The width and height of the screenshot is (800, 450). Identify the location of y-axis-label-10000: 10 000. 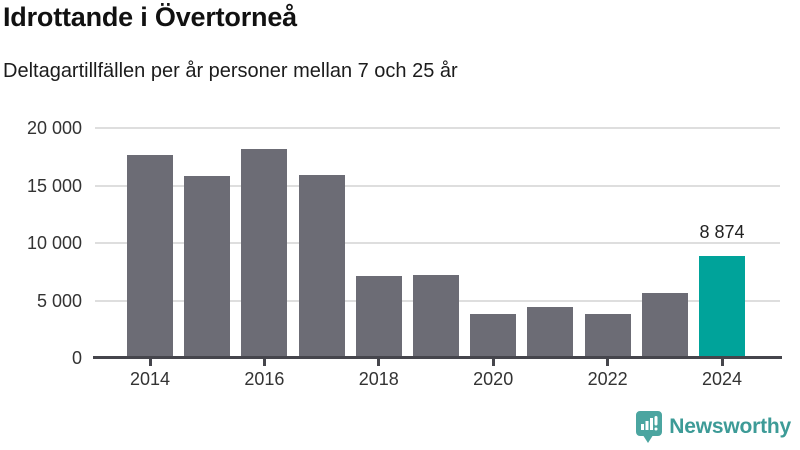
(54, 243).